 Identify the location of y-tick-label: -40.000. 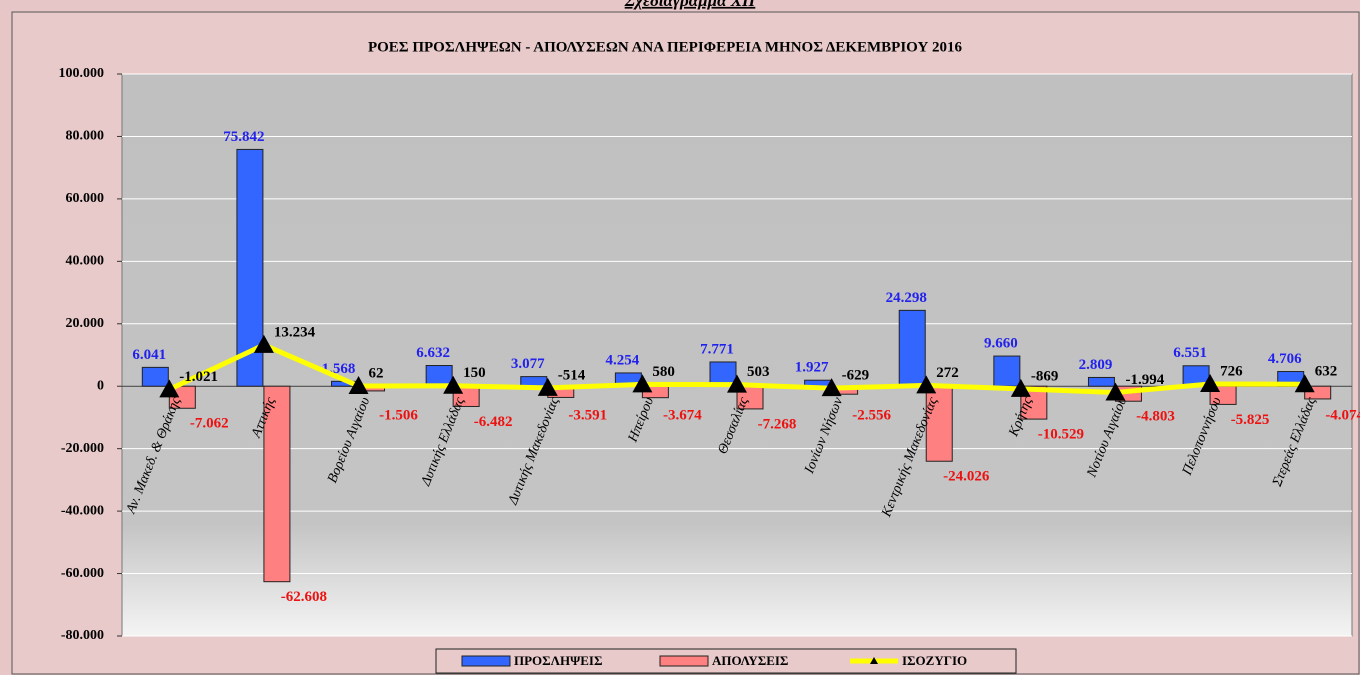
(82, 510).